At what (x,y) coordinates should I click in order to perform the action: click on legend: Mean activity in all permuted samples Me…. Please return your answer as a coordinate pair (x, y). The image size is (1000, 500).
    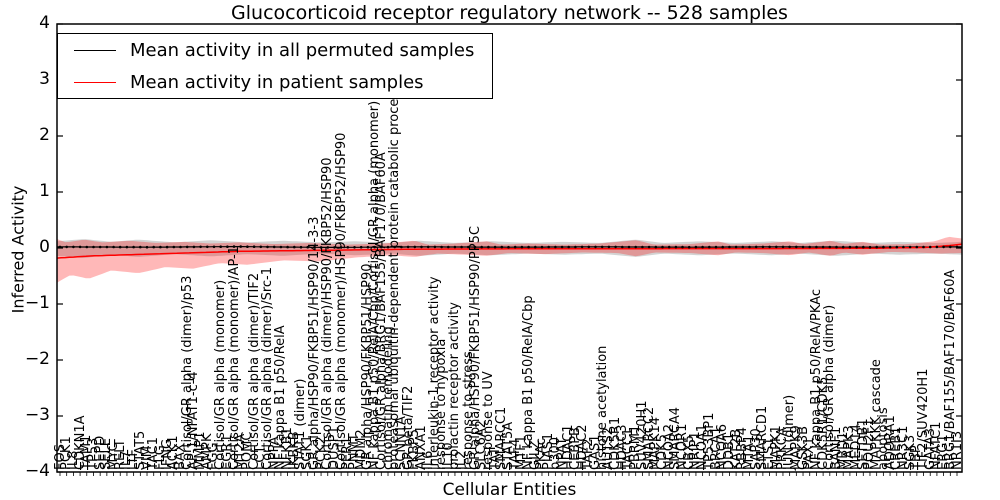
    Looking at the image, I should click on (275, 66).